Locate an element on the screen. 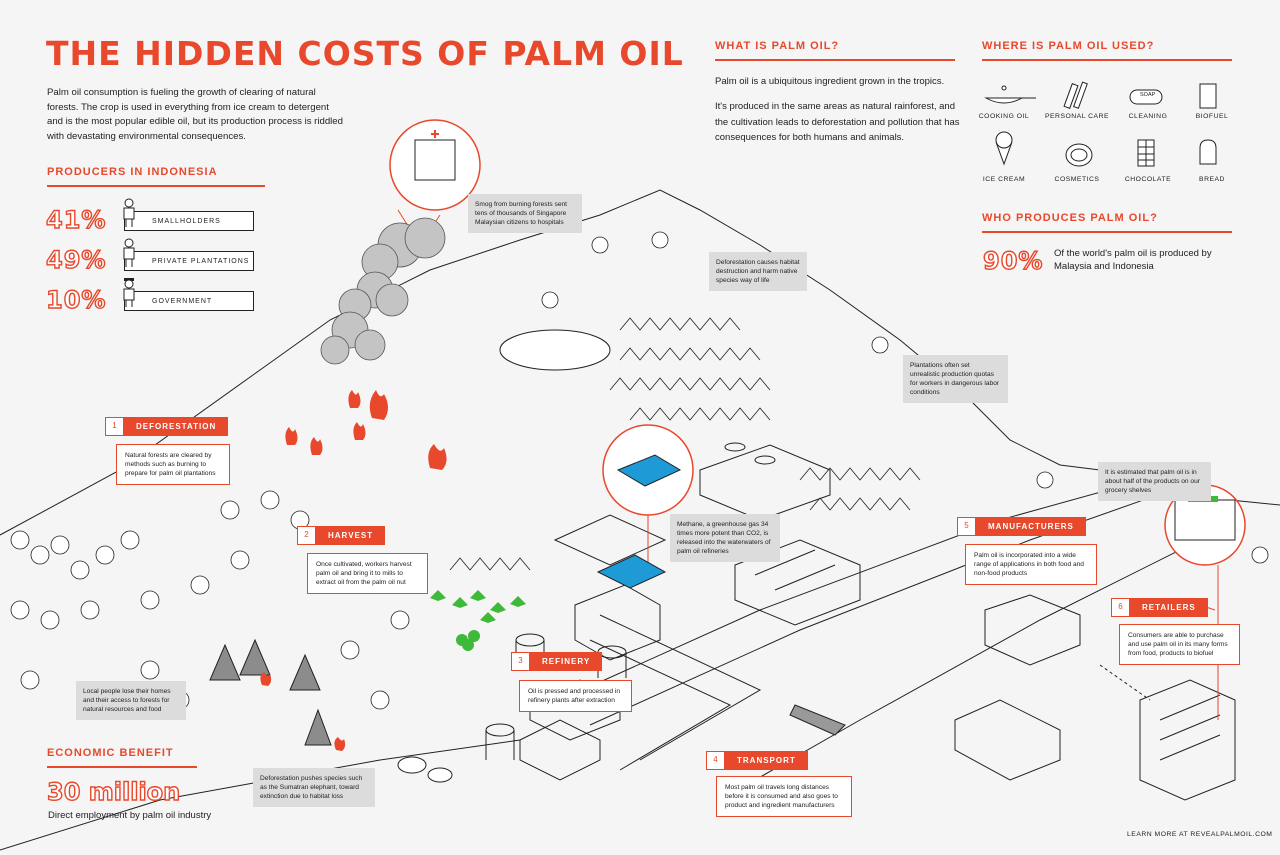 The image size is (1280, 855). usage-label: COSMETICS is located at coordinates (1077, 179).